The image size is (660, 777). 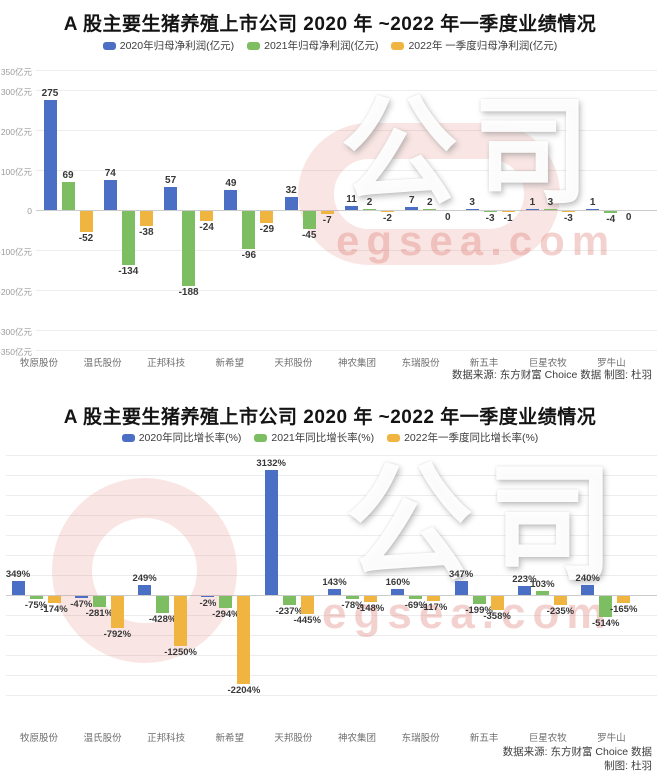 I want to click on source-line: 制图: 杜羽, so click(x=628, y=766).